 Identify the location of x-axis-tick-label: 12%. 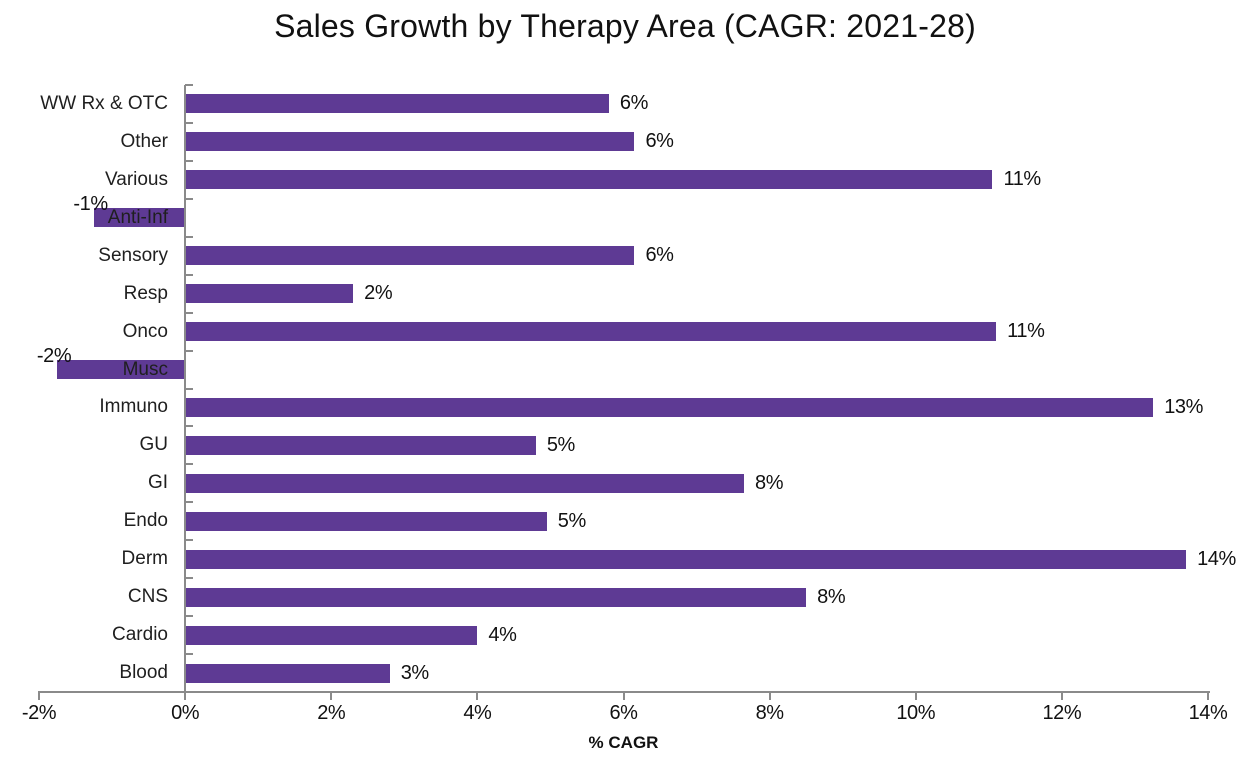
(1062, 713).